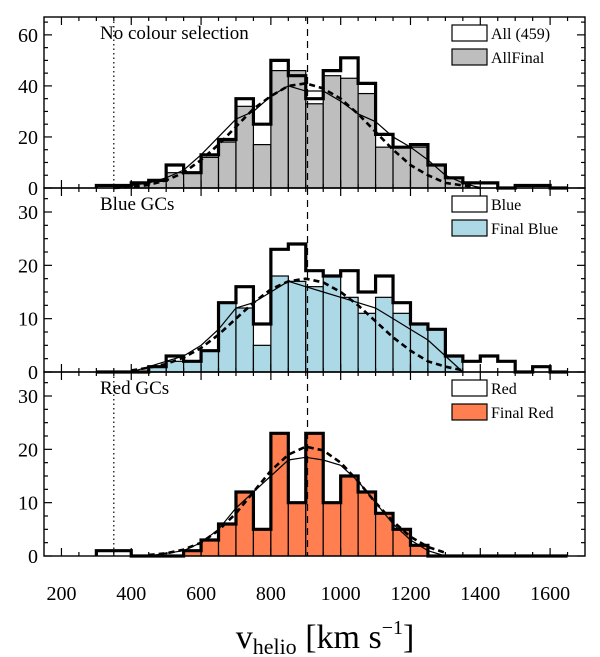 The height and width of the screenshot is (657, 600). I want to click on x-label-exponent: −1, so click(392, 628).